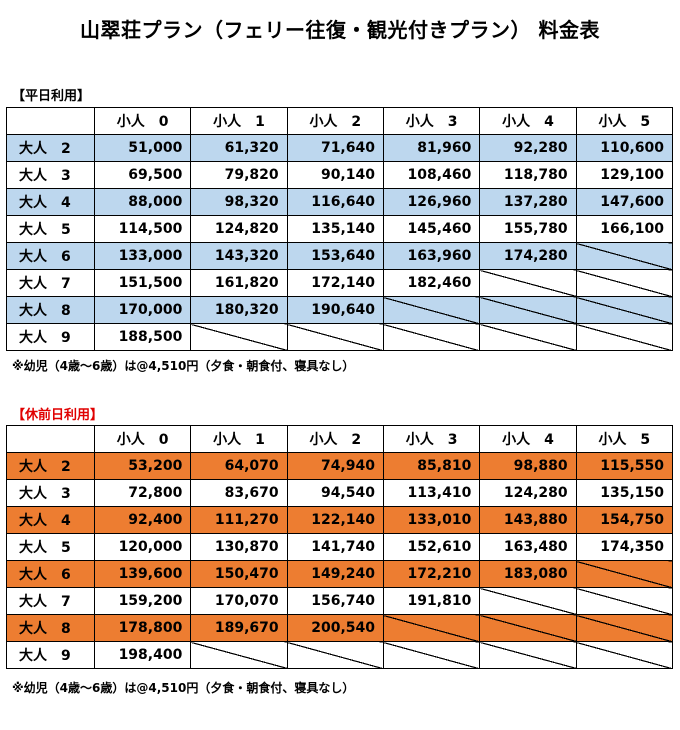 The image size is (680, 730). What do you see at coordinates (335, 466) in the screenshot?
I see `price-cell: 74,940` at bounding box center [335, 466].